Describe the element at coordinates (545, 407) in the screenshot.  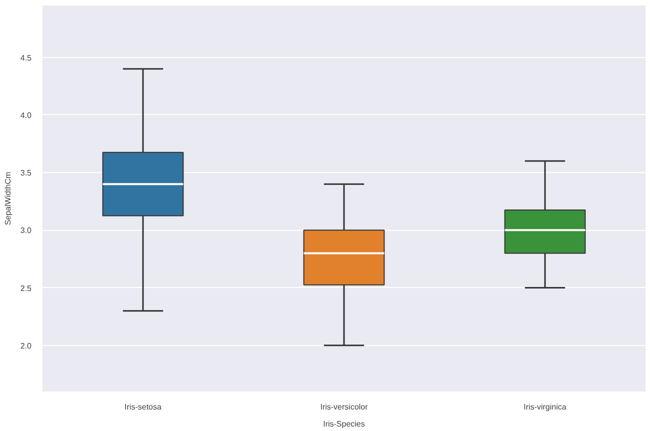
I see `x-tick-label: Iris-virginica` at that location.